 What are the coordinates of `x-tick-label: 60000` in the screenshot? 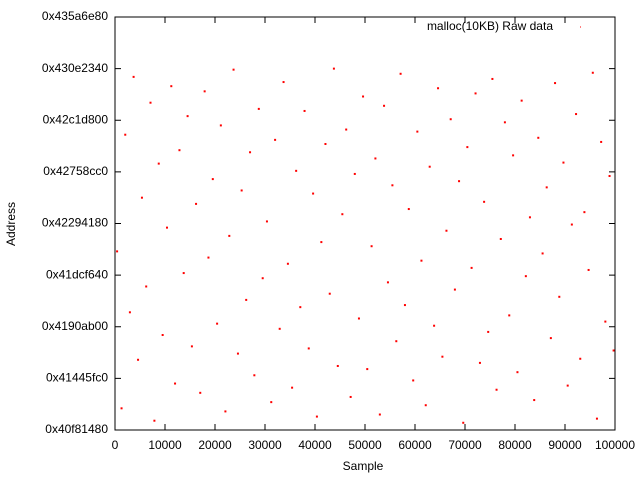 It's located at (415, 445).